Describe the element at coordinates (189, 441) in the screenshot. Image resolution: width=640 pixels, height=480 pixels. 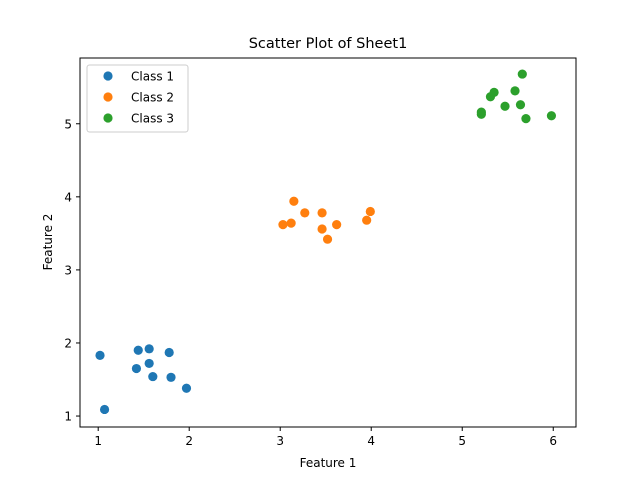
I see `x-tick-label: 2` at that location.